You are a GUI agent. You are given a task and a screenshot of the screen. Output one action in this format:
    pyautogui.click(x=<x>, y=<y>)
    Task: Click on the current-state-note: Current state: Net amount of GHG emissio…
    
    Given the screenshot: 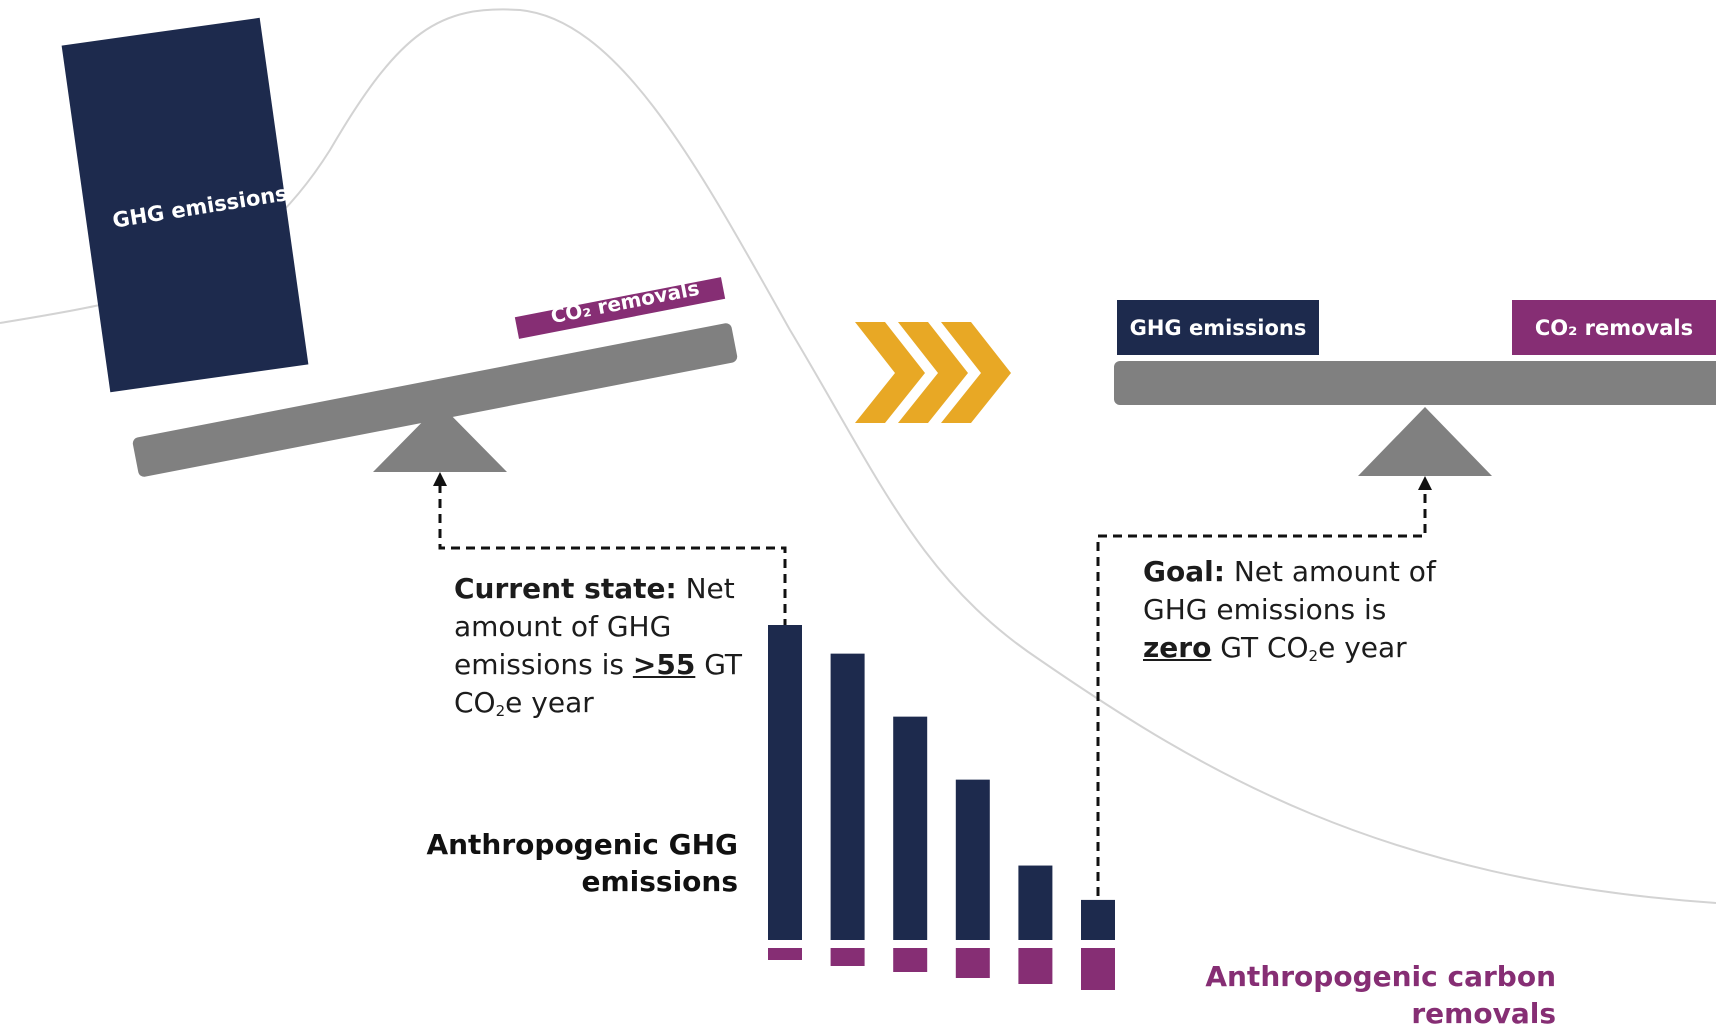 What is the action you would take?
    pyautogui.click(x=604, y=646)
    